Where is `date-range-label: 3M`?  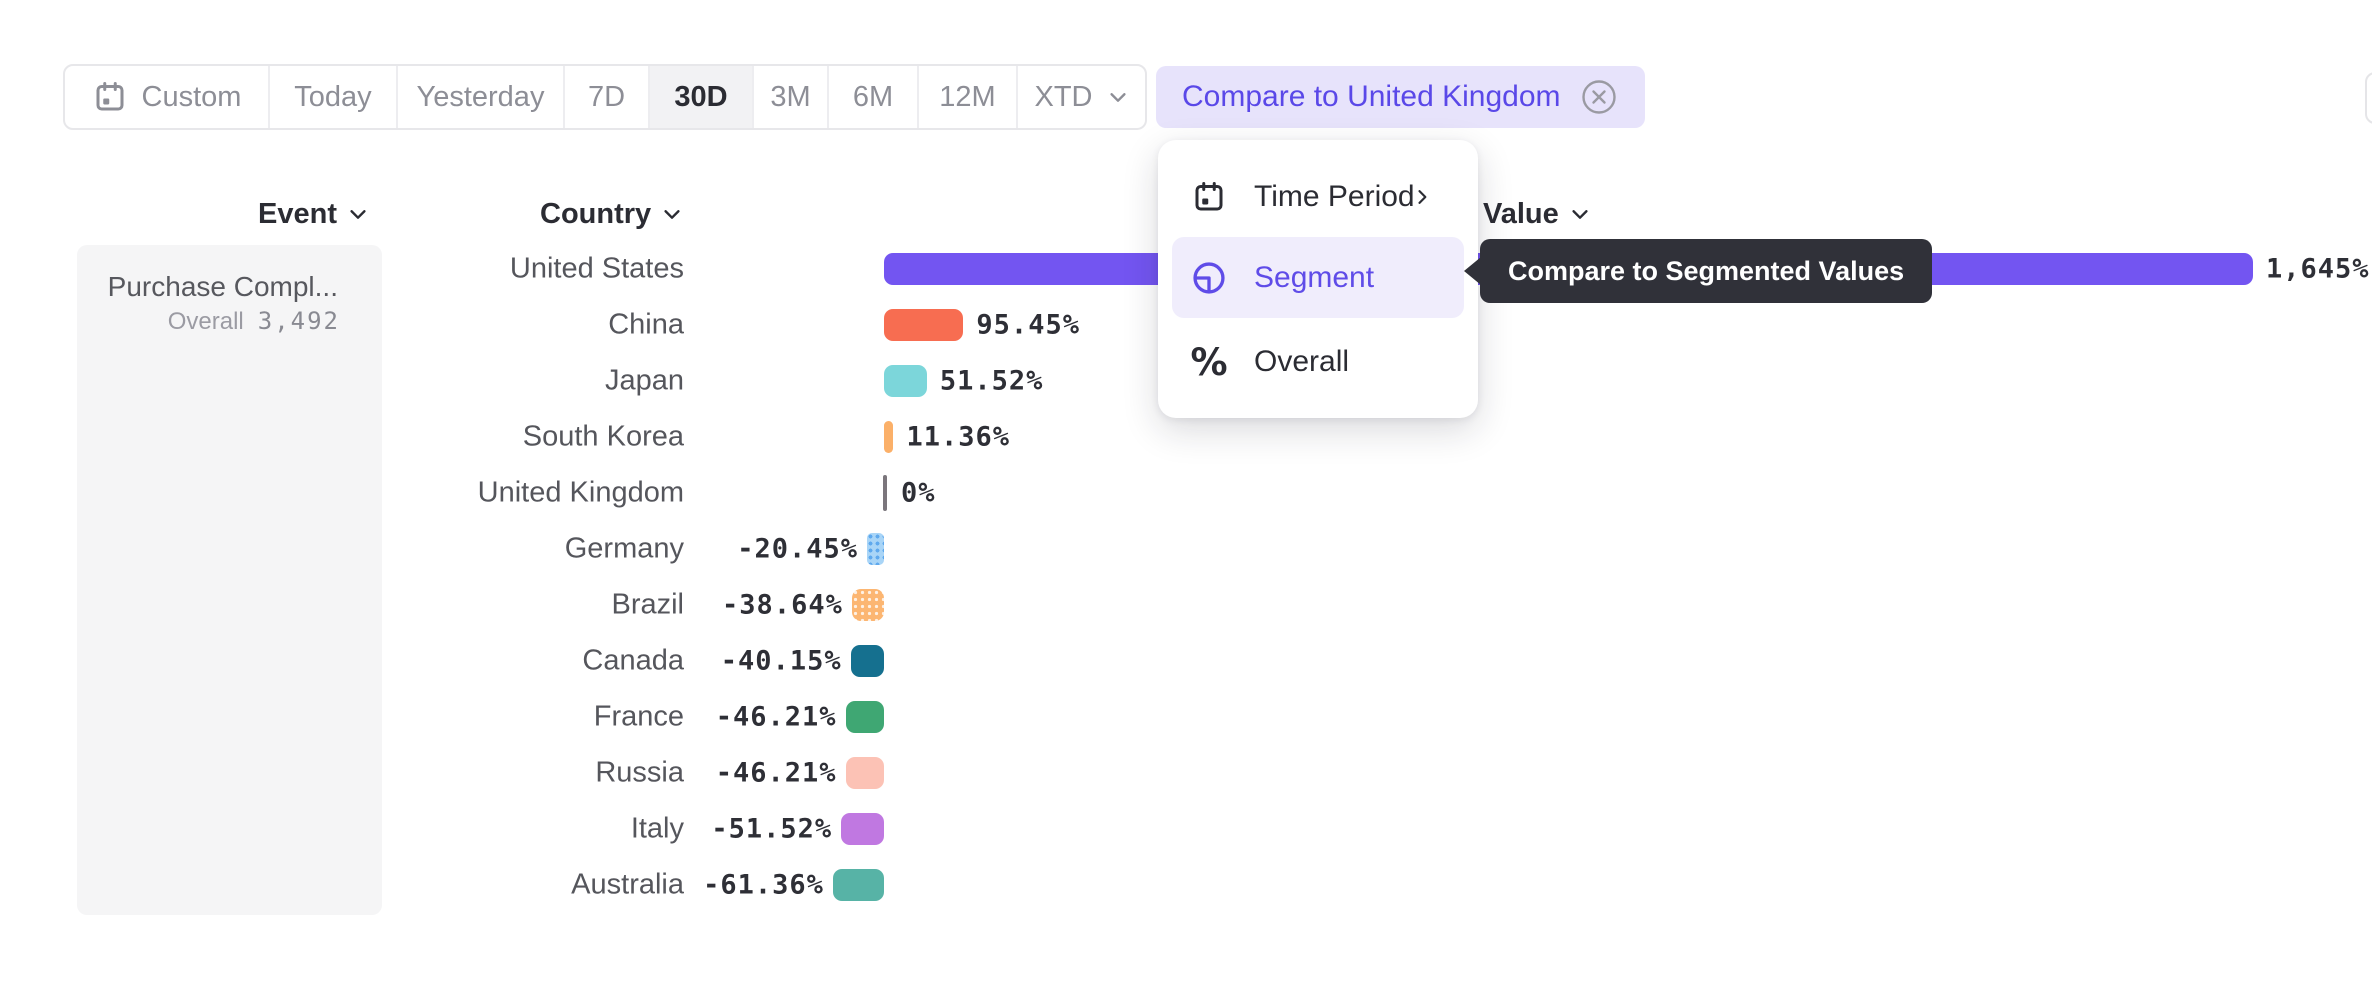 date-range-label: 3M is located at coordinates (790, 96).